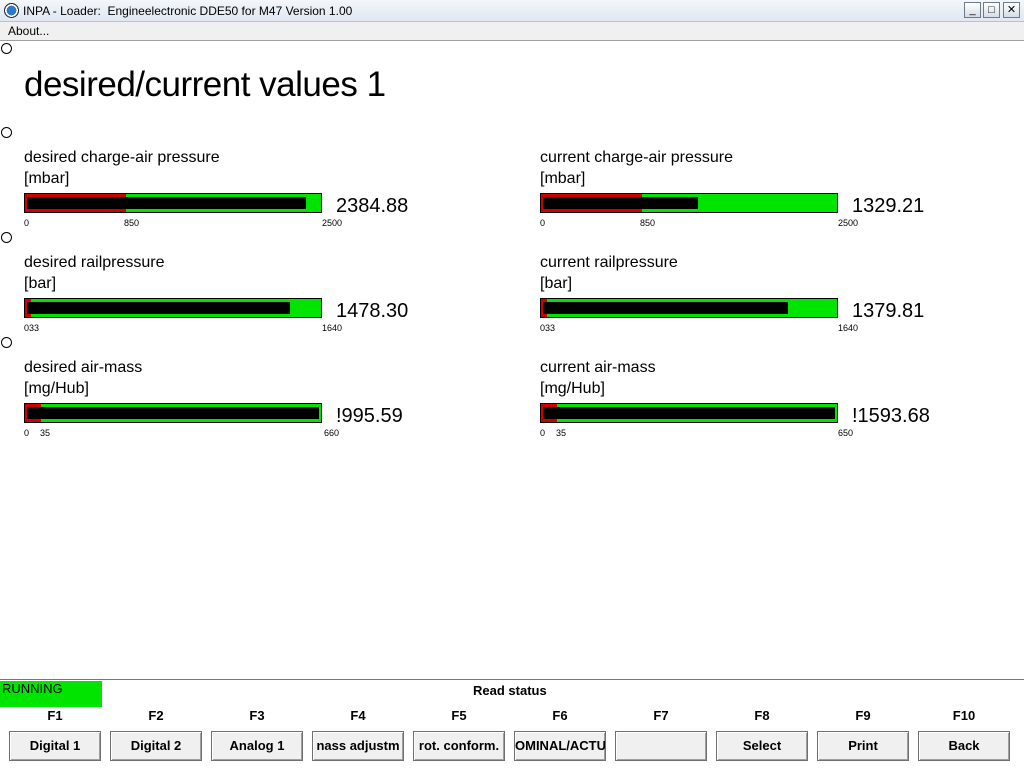 Image resolution: width=1024 pixels, height=768 pixels. What do you see at coordinates (11, 10) in the screenshot?
I see `bmw-logo-icon` at bounding box center [11, 10].